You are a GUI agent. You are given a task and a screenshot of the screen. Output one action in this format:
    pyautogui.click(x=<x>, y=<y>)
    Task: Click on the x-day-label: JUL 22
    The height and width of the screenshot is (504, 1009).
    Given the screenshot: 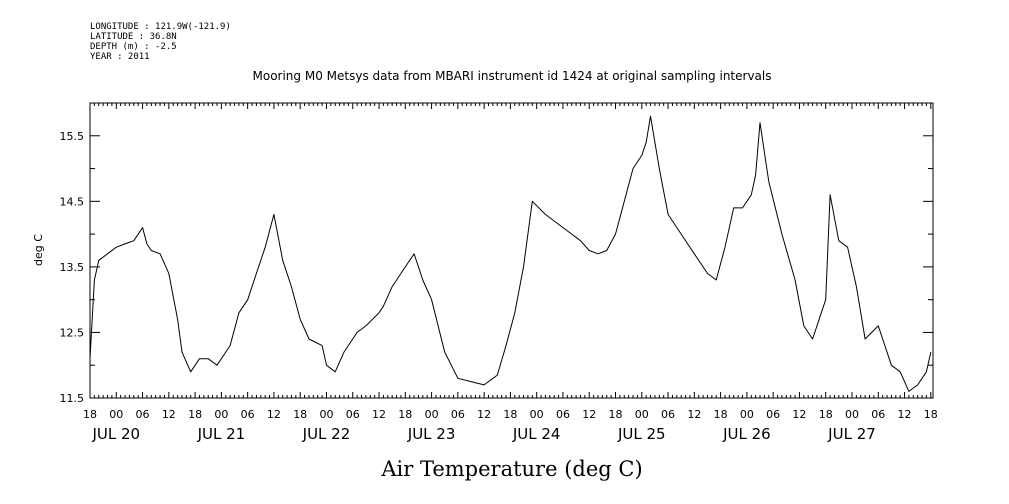 What is the action you would take?
    pyautogui.click(x=326, y=434)
    